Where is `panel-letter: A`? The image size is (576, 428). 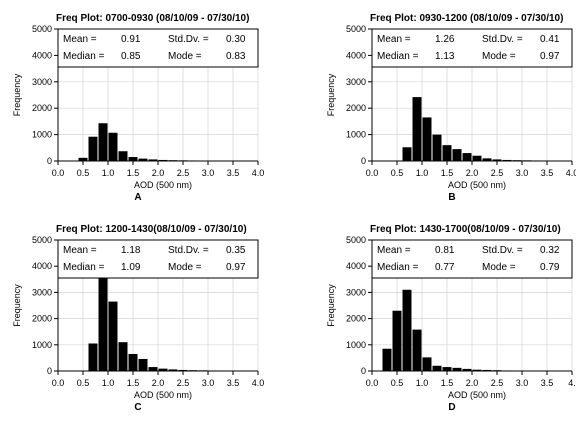
panel-letter: A is located at coordinates (137, 197).